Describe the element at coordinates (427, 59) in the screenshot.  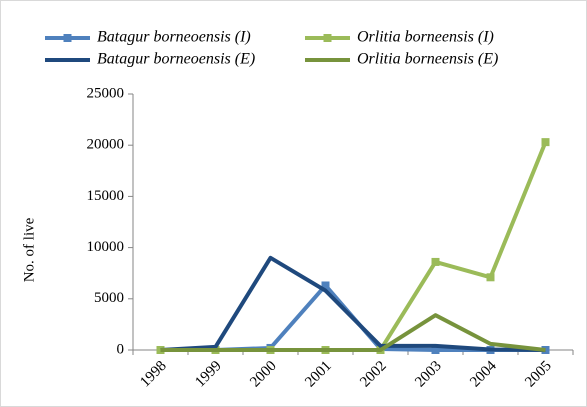
I see `legend-text: Orlitia borneensis (E)` at that location.